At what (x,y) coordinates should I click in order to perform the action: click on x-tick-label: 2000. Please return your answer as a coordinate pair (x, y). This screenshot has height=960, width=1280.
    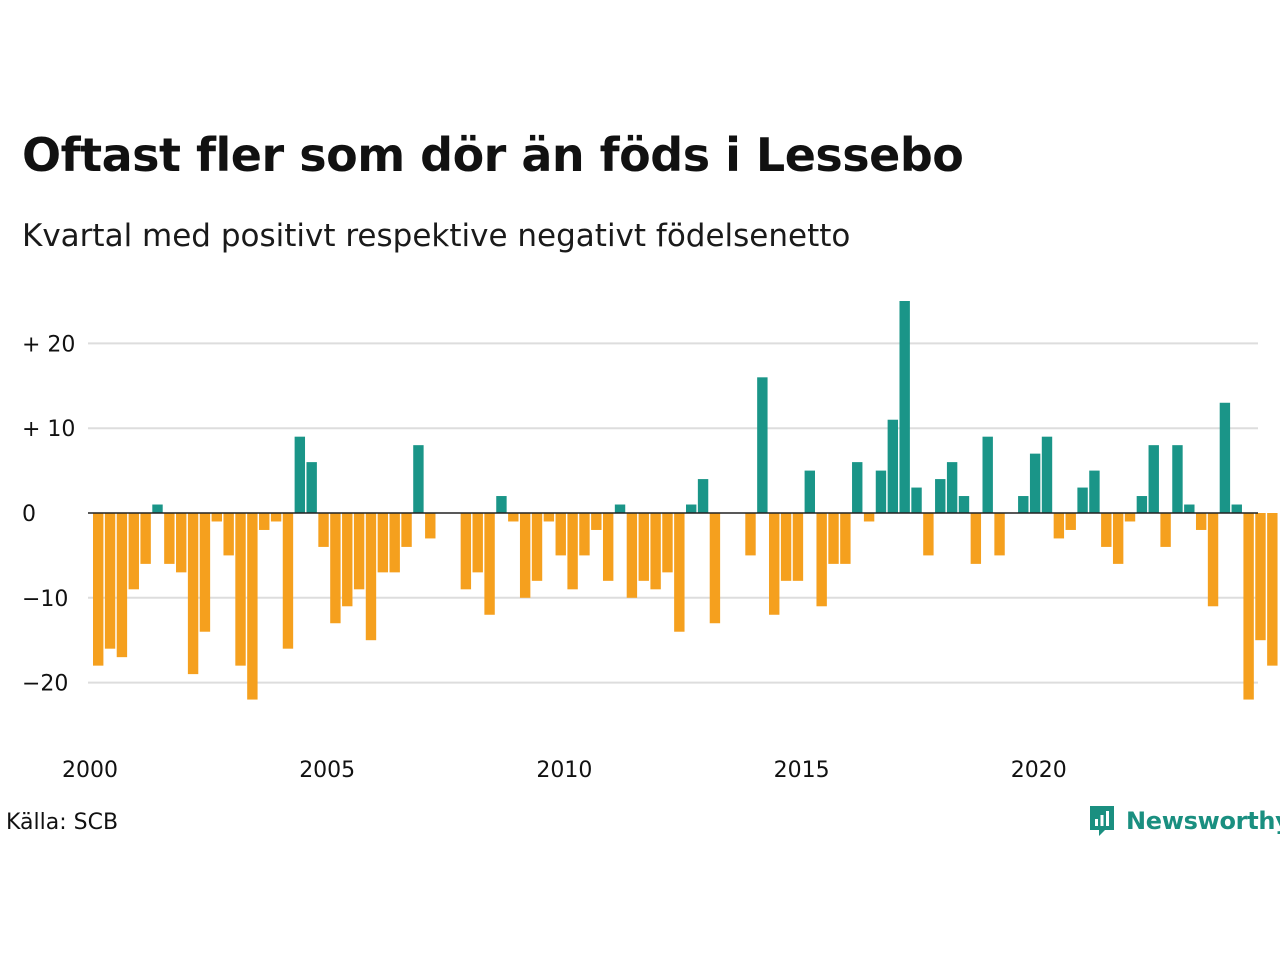
    Looking at the image, I should click on (90, 770).